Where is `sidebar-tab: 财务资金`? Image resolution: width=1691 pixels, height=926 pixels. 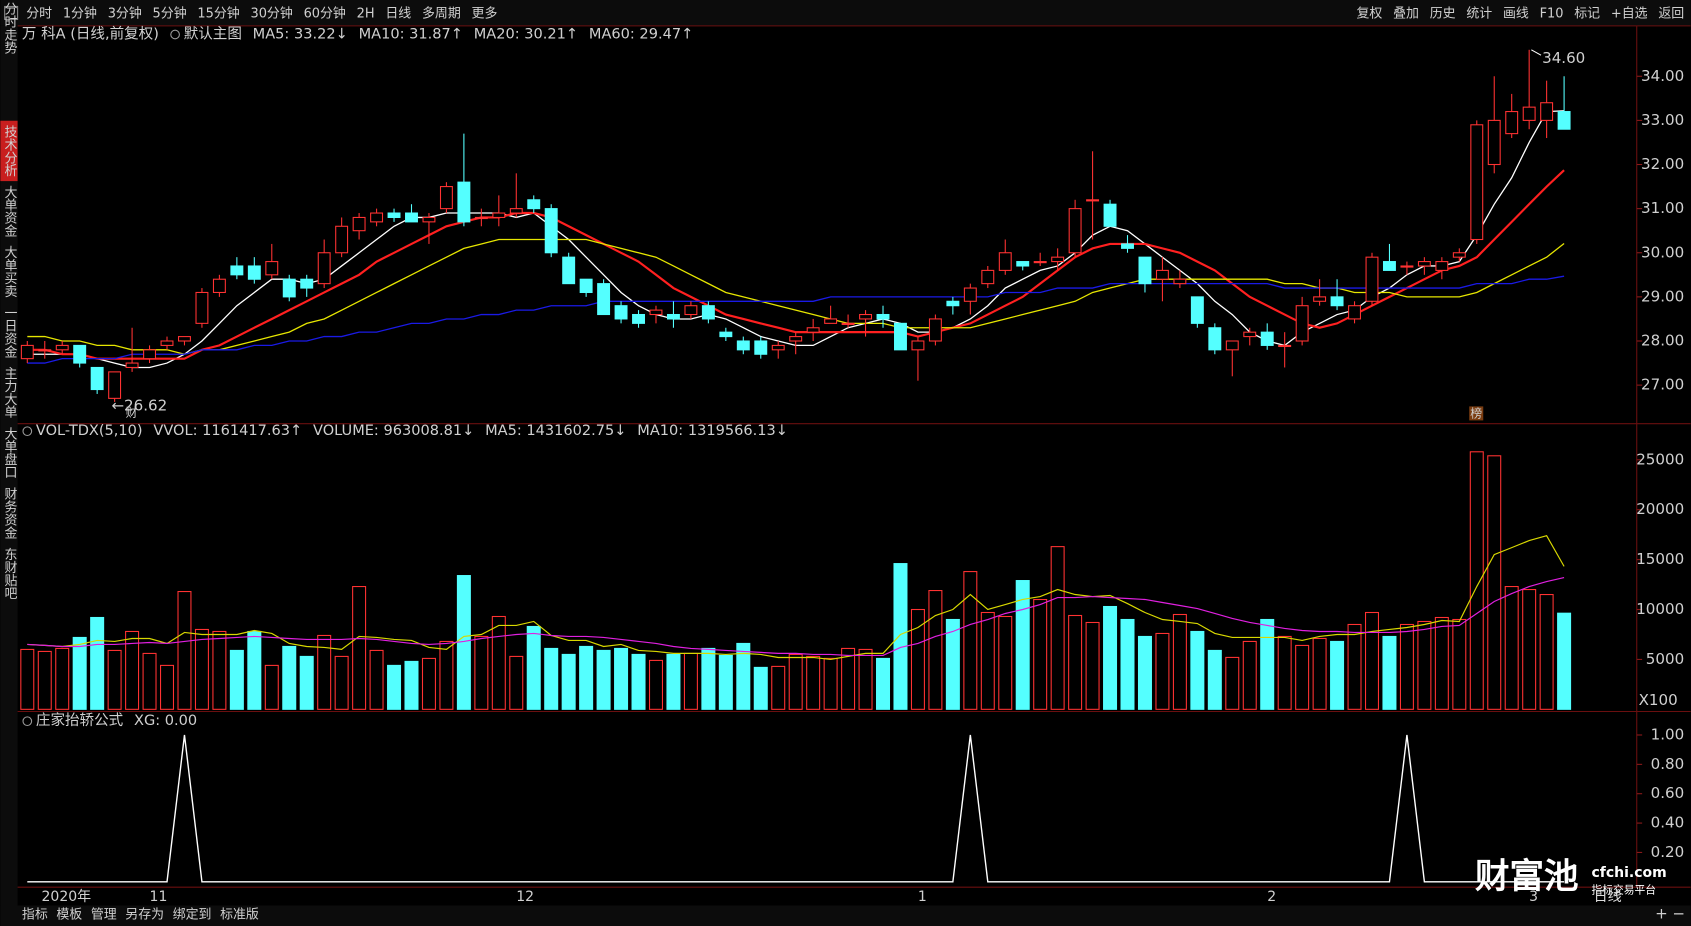
sidebar-tab: 财务资金 is located at coordinates (8, 513).